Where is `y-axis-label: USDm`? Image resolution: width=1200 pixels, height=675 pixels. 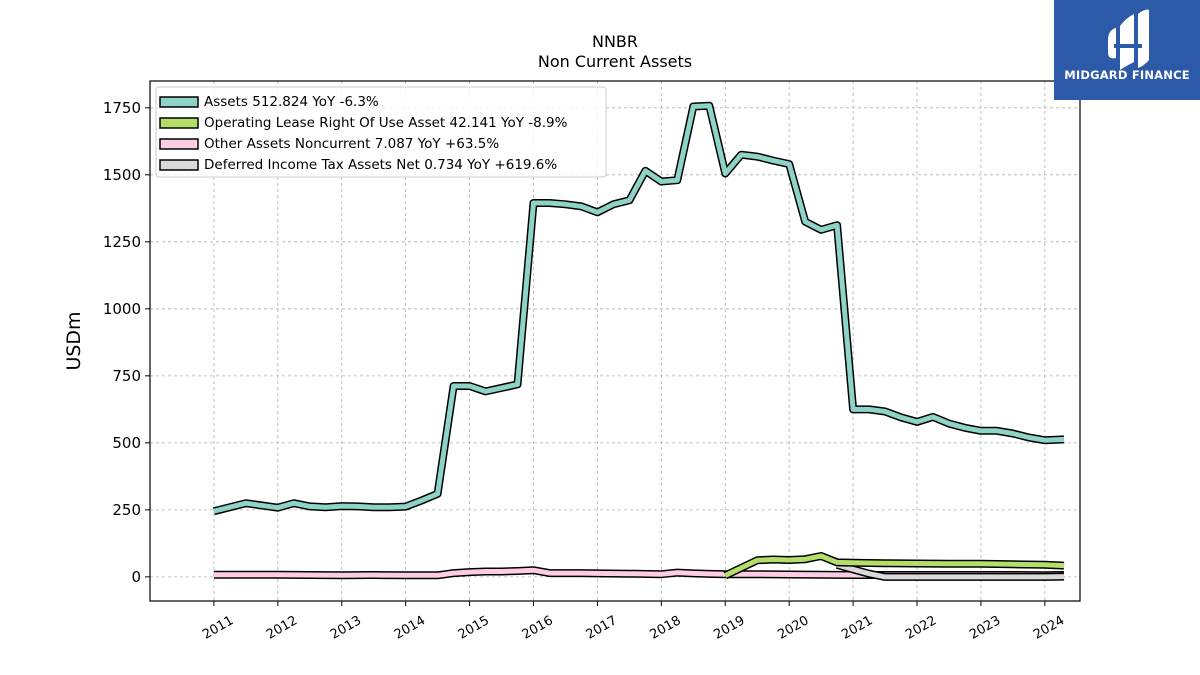
y-axis-label: USDm is located at coordinates (74, 340).